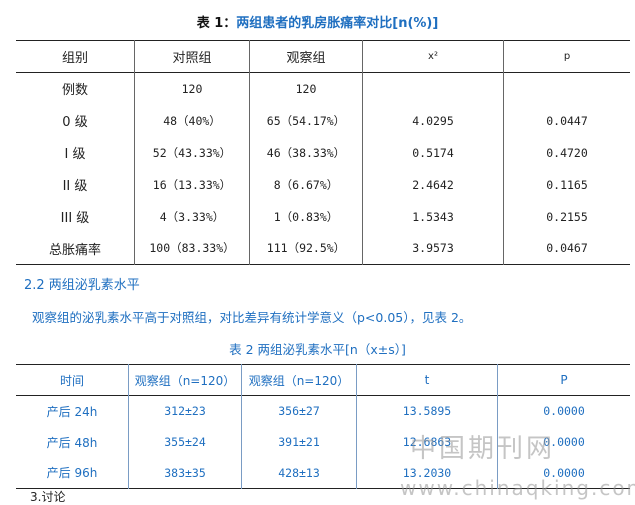  What do you see at coordinates (567, 120) in the screenshot?
I see `table-cell: 0.0447` at bounding box center [567, 120].